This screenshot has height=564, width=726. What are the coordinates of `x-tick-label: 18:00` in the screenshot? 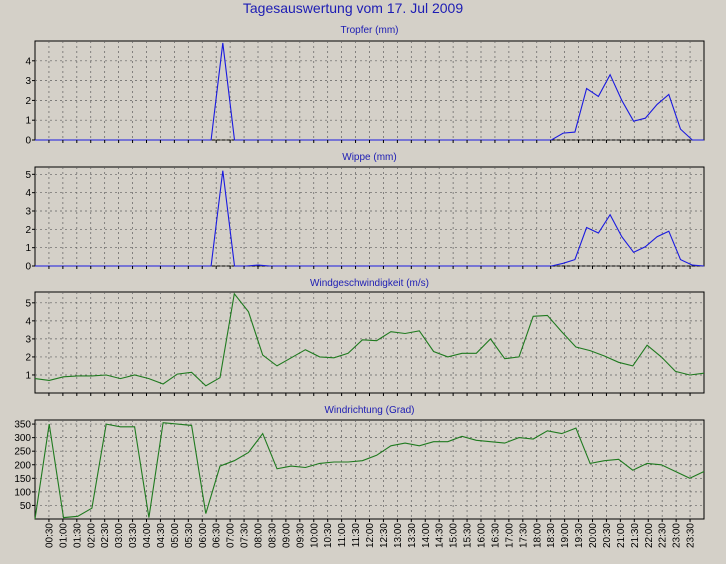 It's located at (537, 535).